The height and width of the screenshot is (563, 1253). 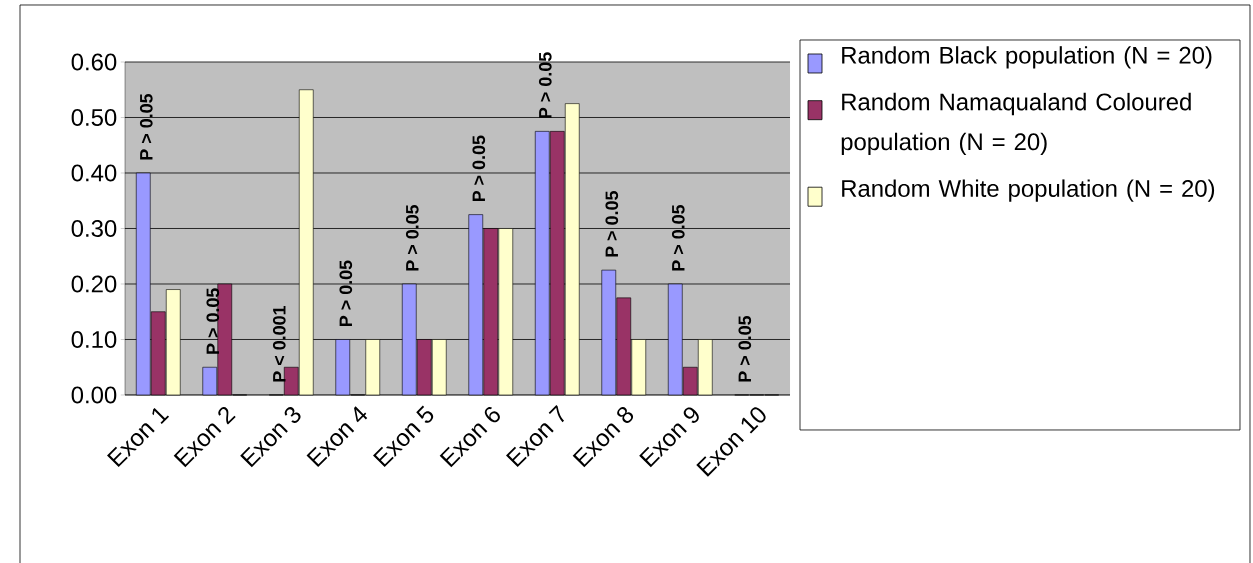 I want to click on legend-label: Random White population (N = 20), so click(x=1028, y=190).